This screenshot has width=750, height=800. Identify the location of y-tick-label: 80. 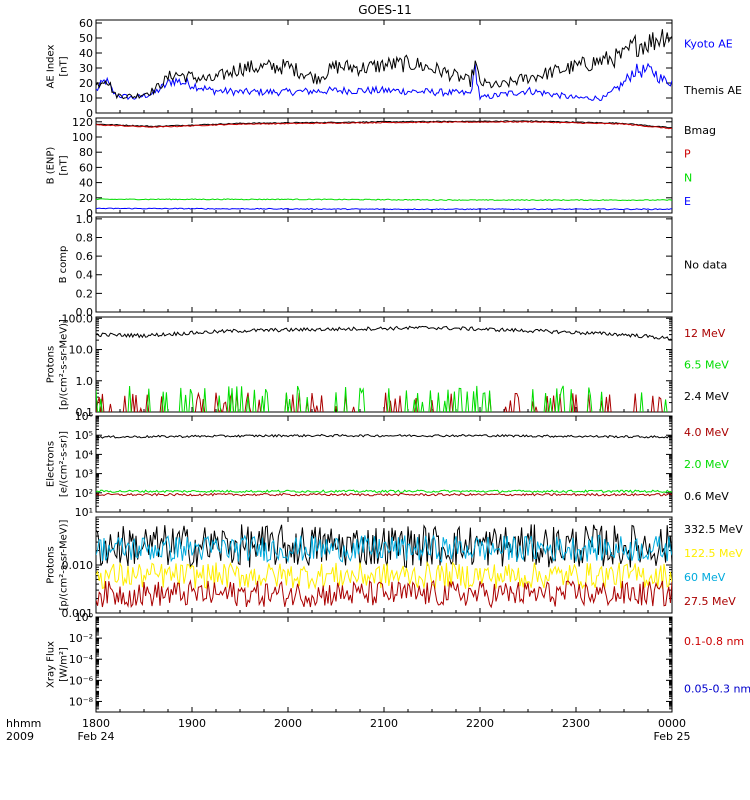
(86, 152).